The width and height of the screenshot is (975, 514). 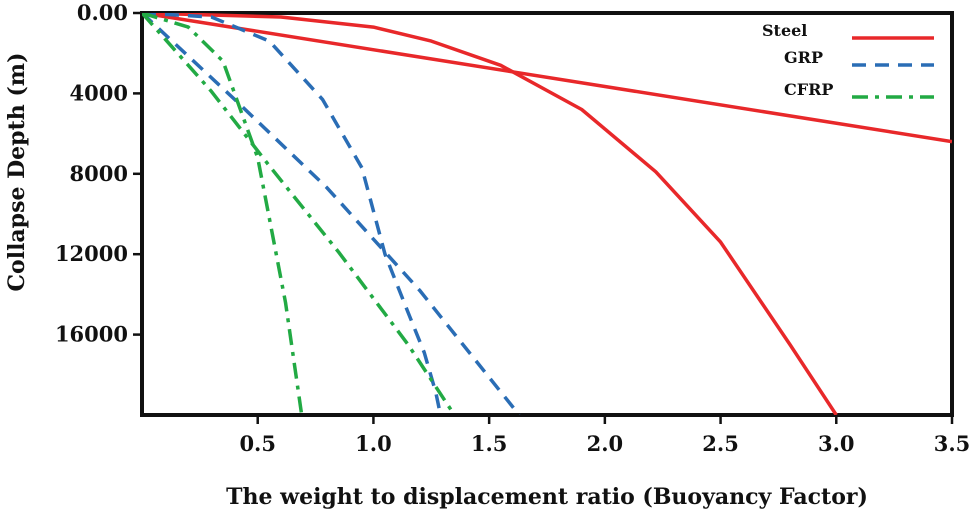 I want to click on y-tick-label: 4000, so click(x=99, y=92).